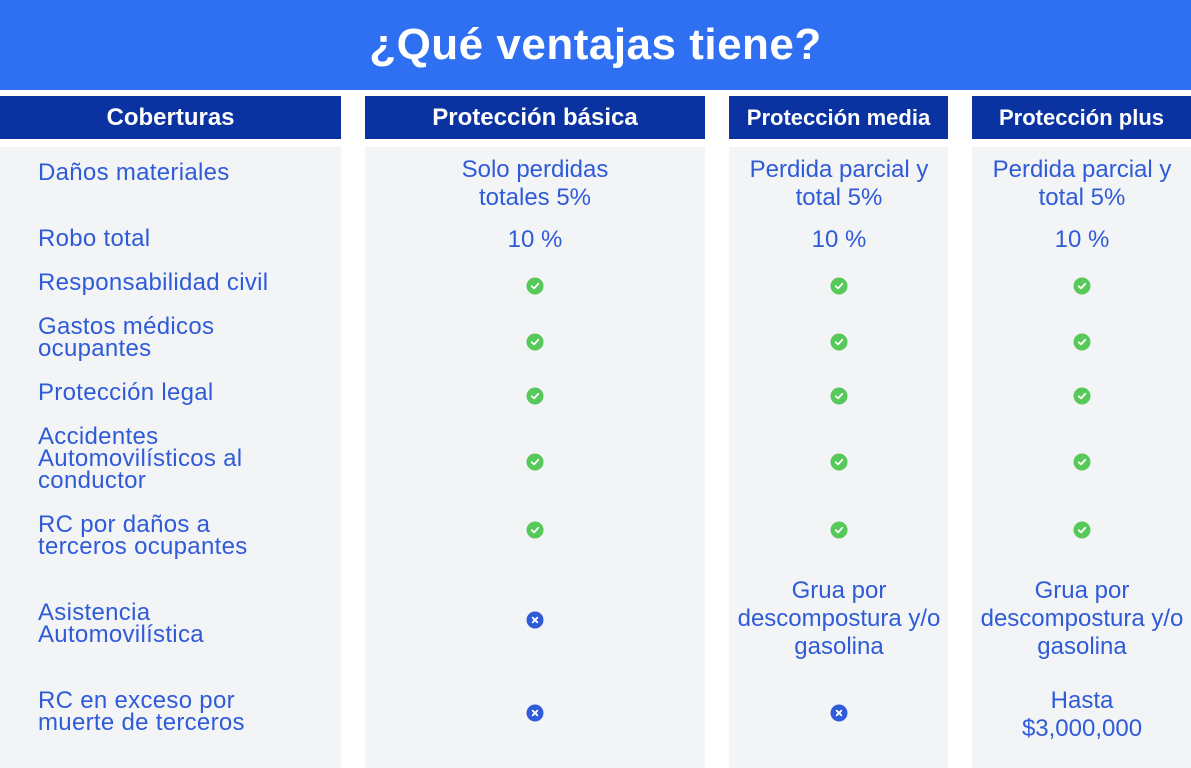 The height and width of the screenshot is (768, 1191). What do you see at coordinates (170, 117) in the screenshot?
I see `header-coberturas: Coberturas` at bounding box center [170, 117].